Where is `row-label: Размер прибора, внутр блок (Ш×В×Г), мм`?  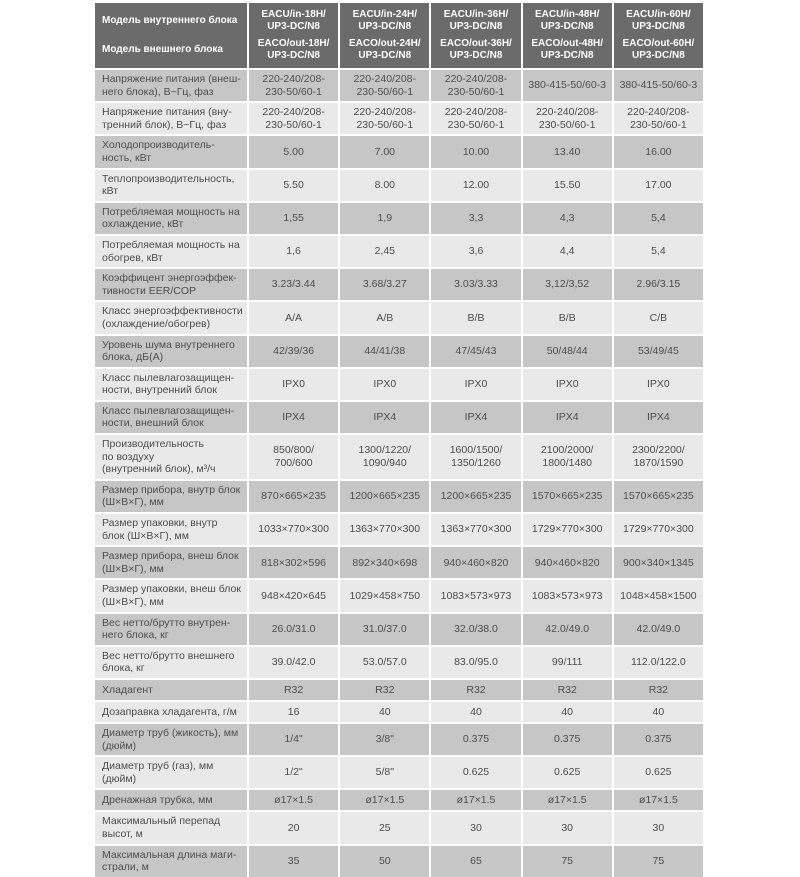 row-label: Размер прибора, внутр блок (Ш×В×Г), мм is located at coordinates (171, 496).